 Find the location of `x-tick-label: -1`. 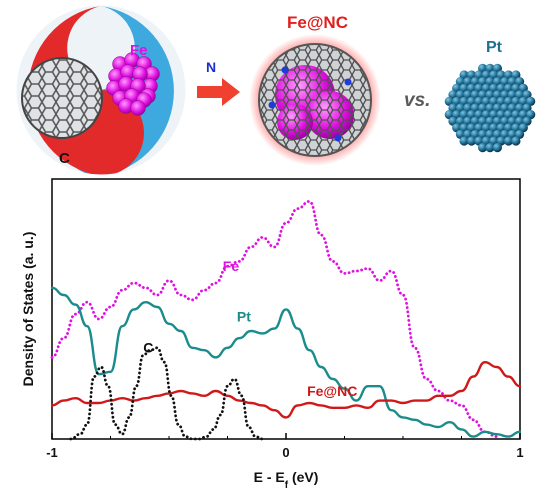

x-tick-label: -1 is located at coordinates (52, 452).